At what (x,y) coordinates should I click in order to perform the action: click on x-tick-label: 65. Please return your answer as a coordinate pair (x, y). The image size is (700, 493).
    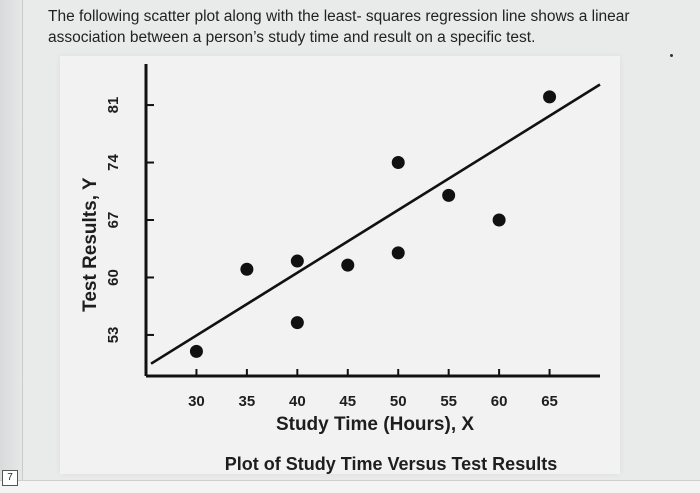
    Looking at the image, I should click on (549, 401).